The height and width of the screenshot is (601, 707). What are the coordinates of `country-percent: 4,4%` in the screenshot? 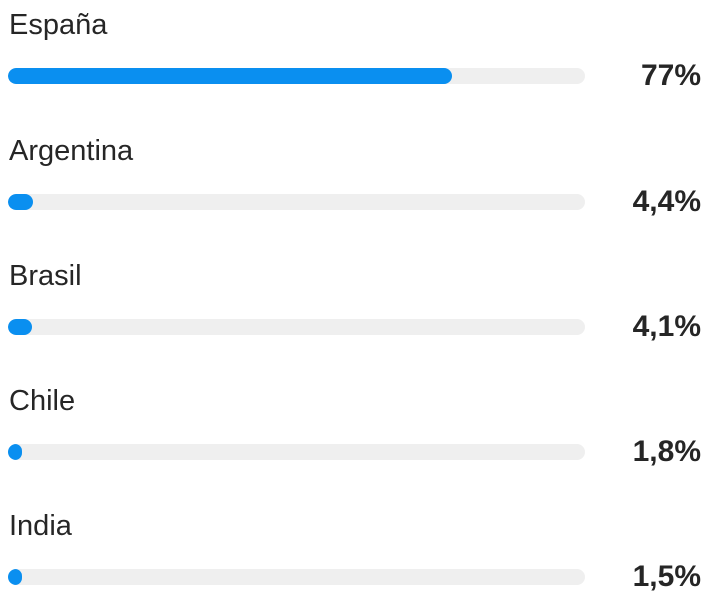 It's located at (666, 201).